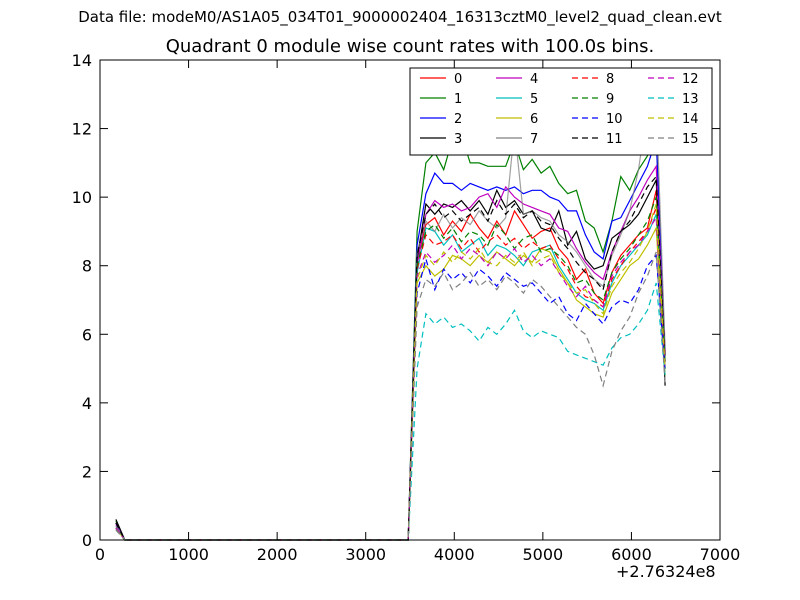  Describe the element at coordinates (690, 79) in the screenshot. I see `legend-label-12: 12` at that location.